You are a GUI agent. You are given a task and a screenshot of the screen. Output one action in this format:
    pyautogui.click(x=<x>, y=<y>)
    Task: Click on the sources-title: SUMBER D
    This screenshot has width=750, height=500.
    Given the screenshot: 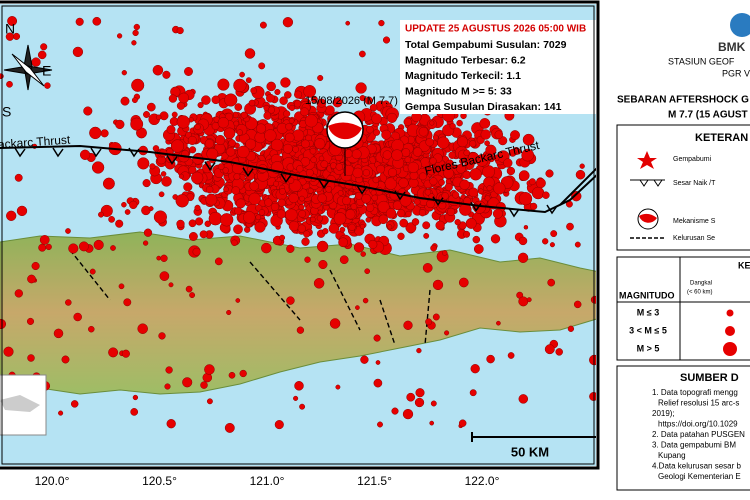 What is the action you would take?
    pyautogui.click(x=709, y=378)
    